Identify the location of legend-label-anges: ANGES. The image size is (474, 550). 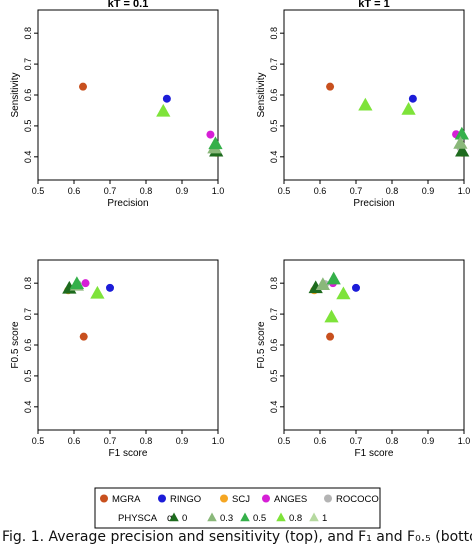
(290, 499).